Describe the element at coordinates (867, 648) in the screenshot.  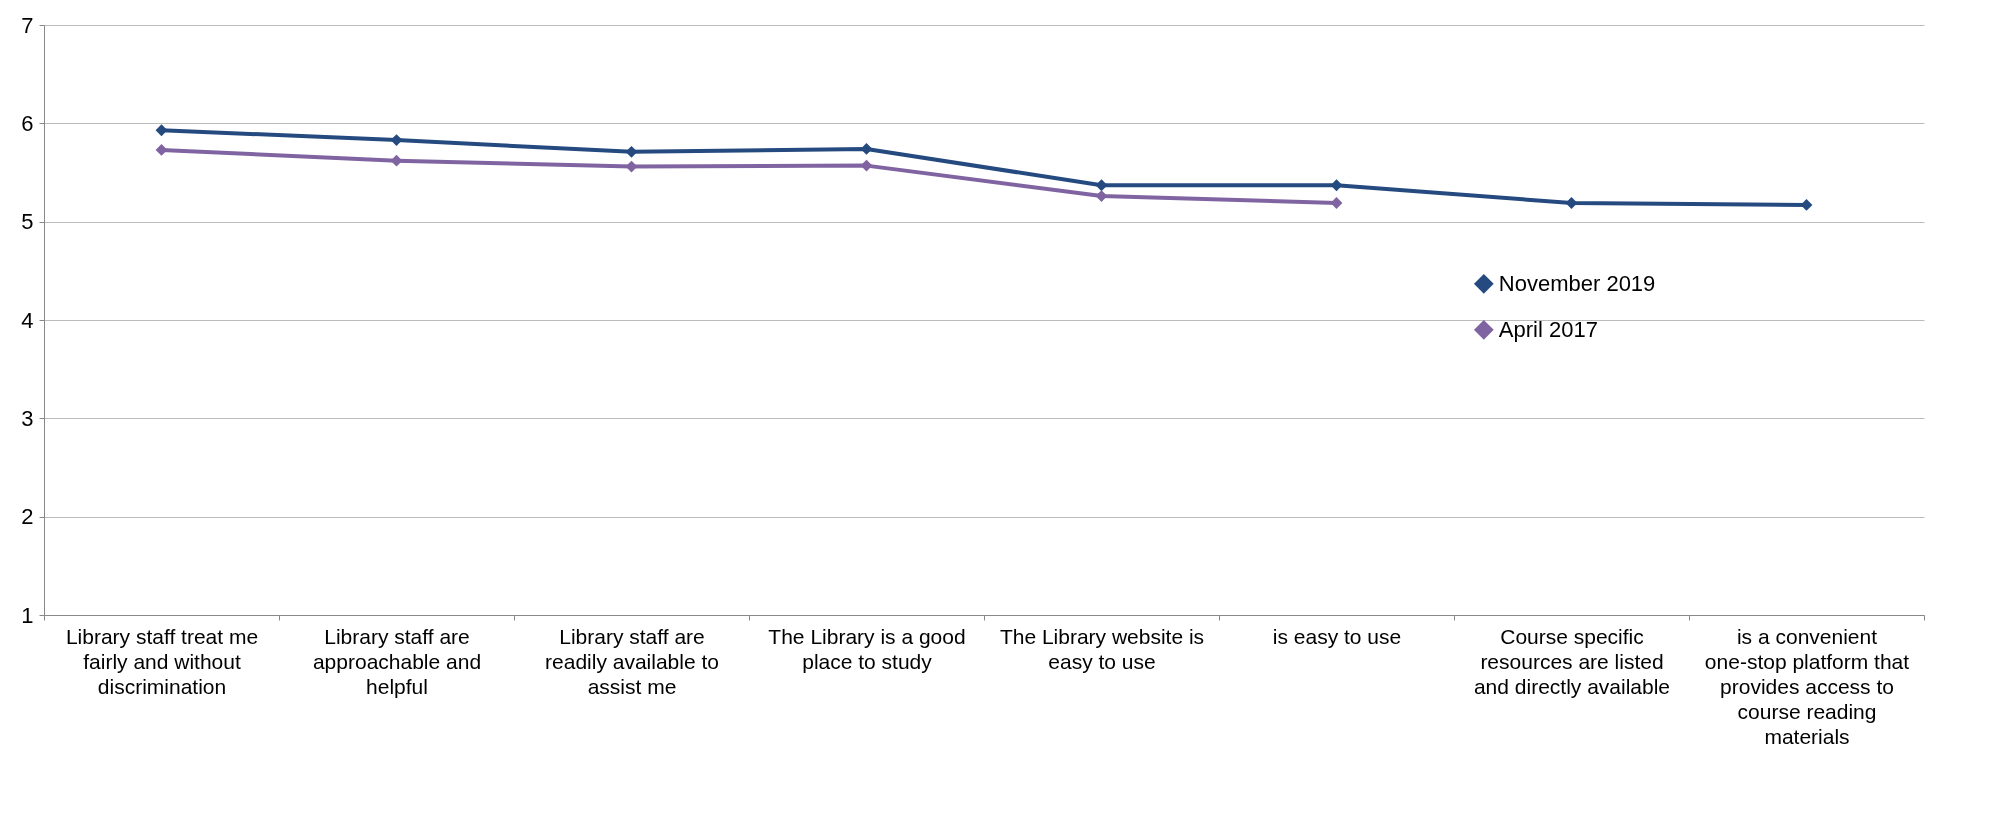
I see `x-tick-label: The Library is a good place to study` at that location.